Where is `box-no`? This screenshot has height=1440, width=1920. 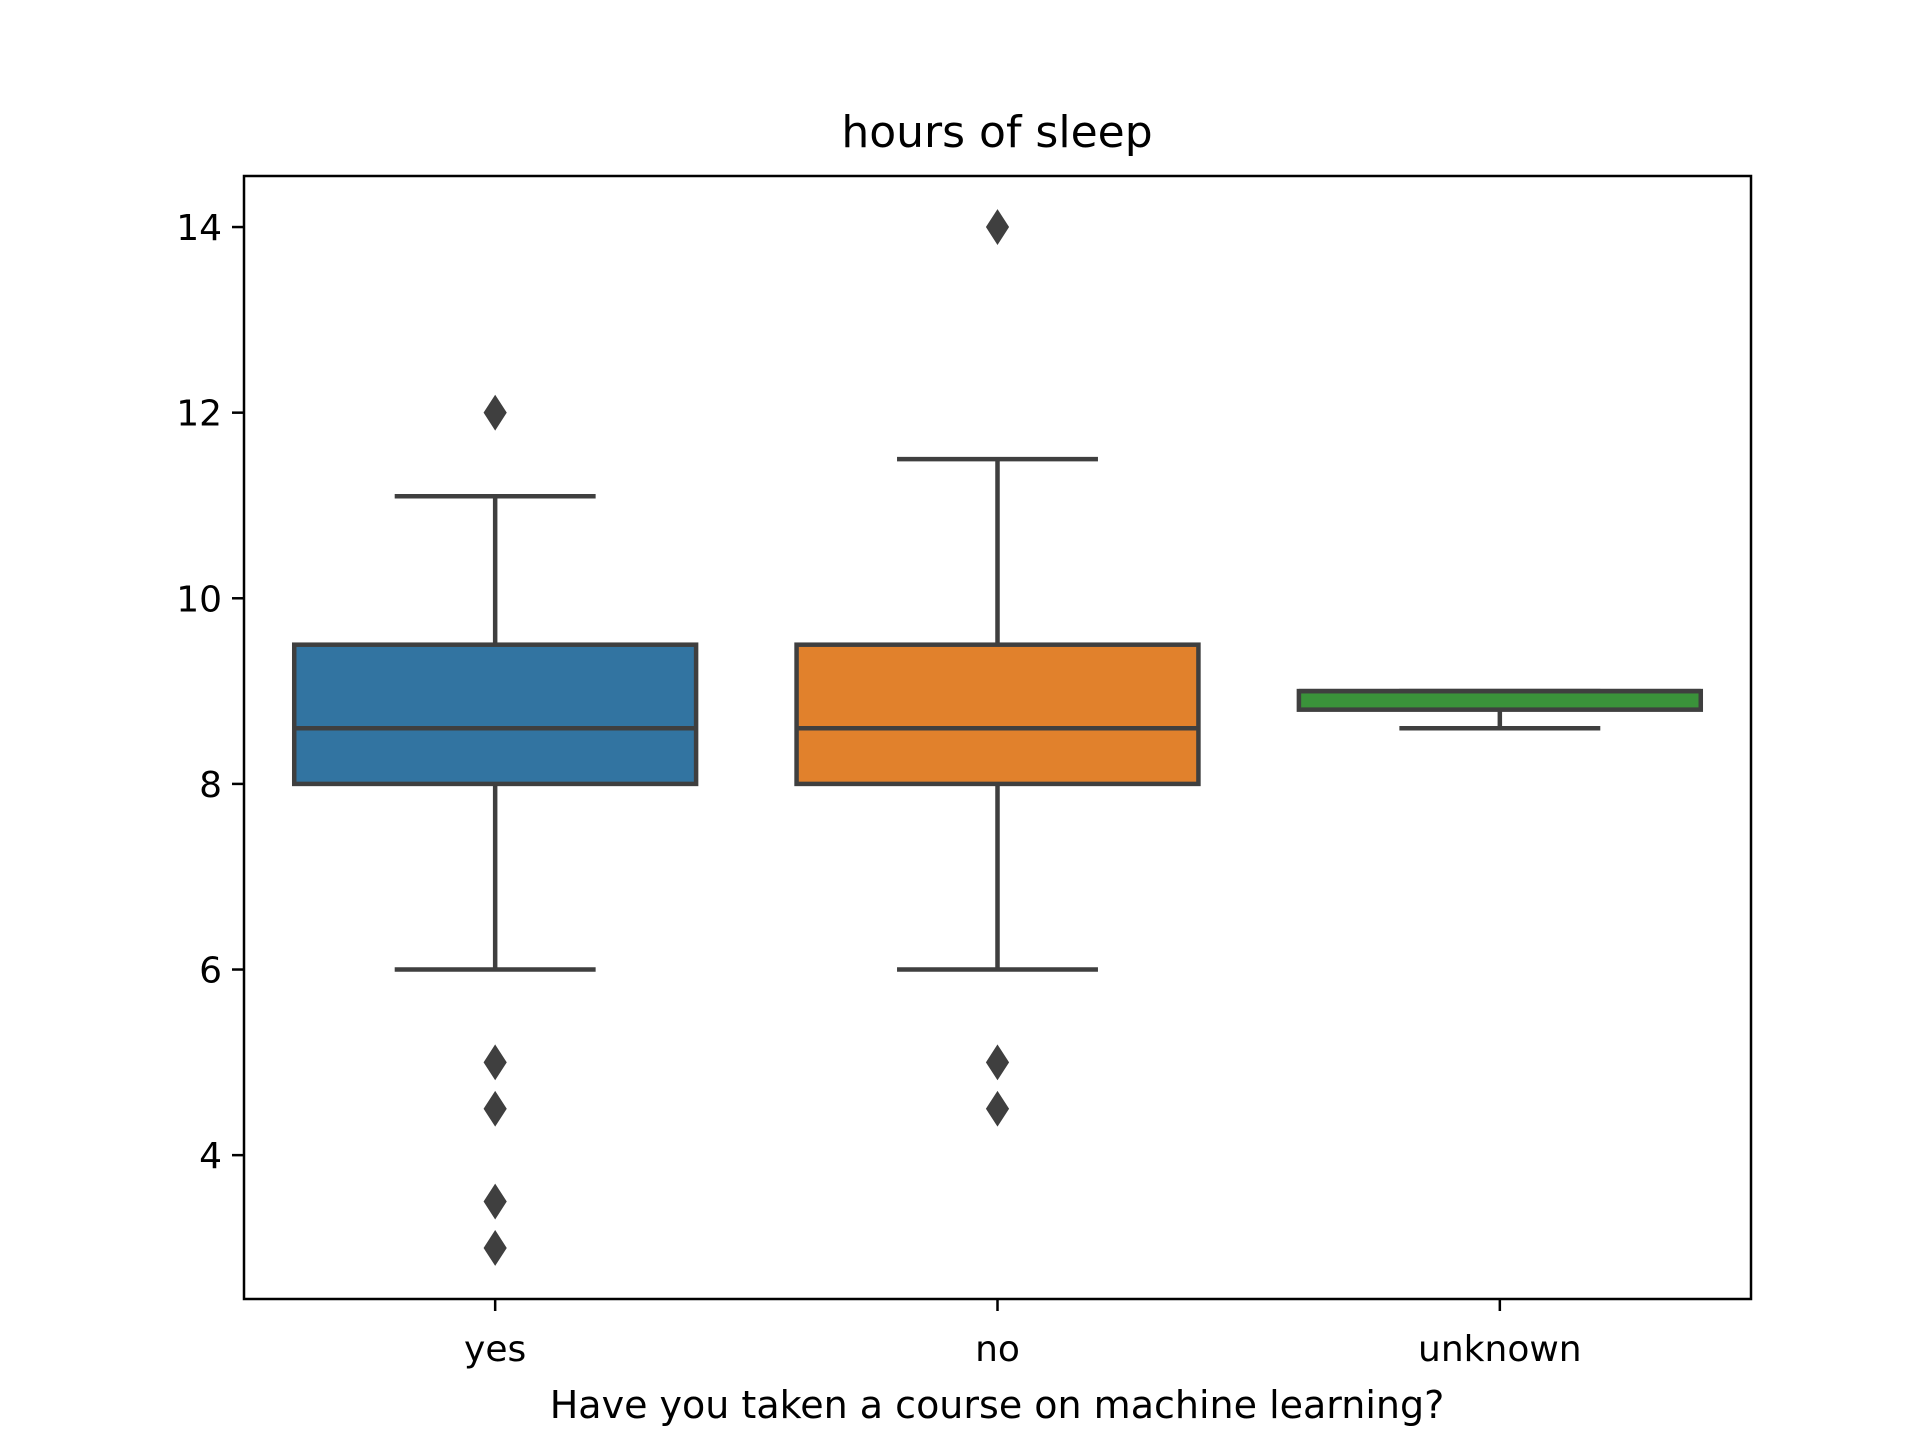 box-no is located at coordinates (997, 714).